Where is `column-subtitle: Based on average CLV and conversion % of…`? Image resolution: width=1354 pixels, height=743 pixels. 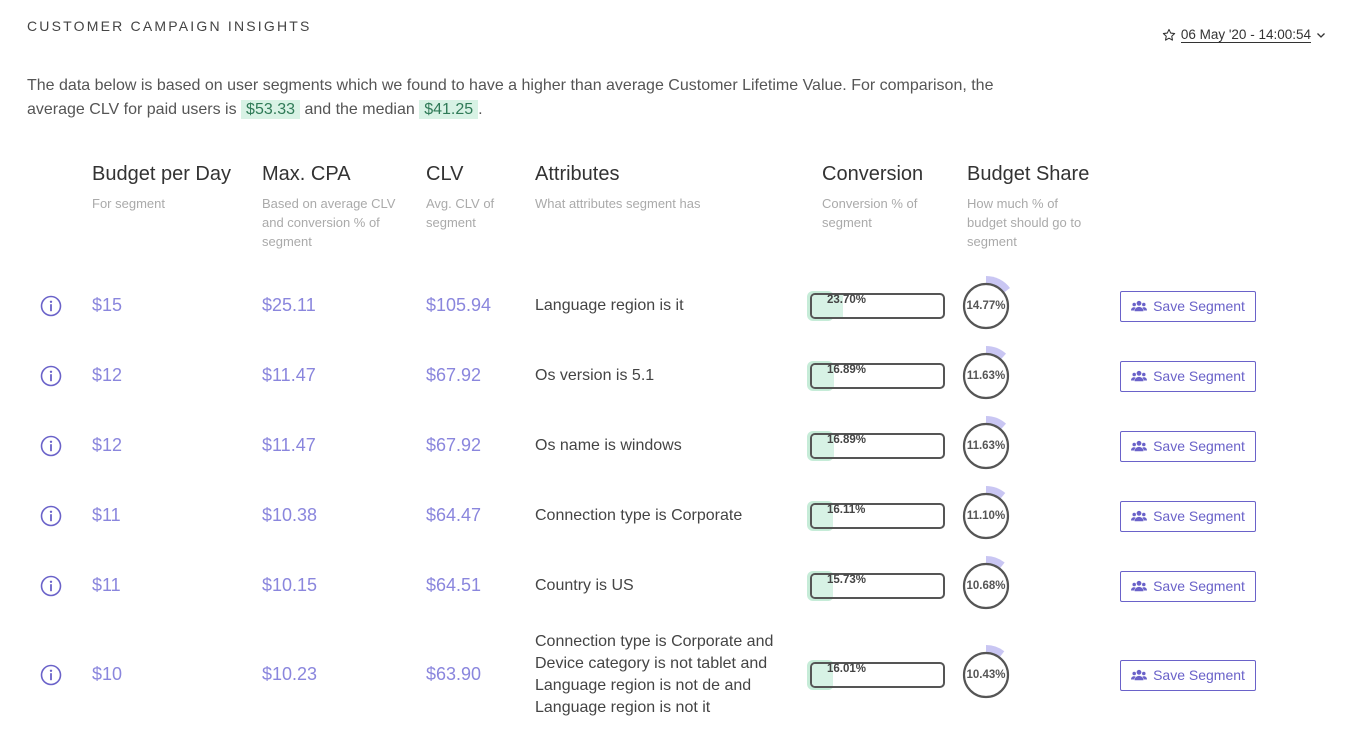 column-subtitle: Based on average CLV and conversion % of… is located at coordinates (329, 222).